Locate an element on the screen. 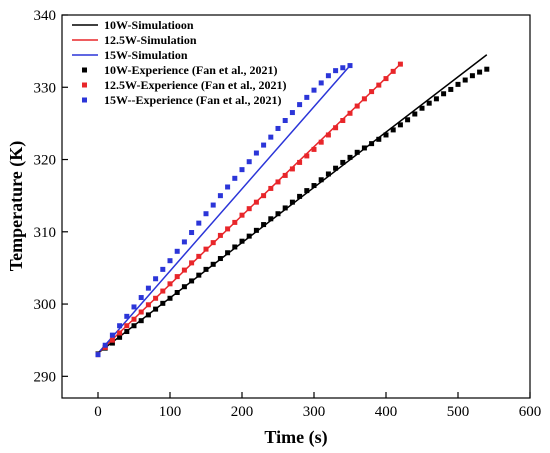 The width and height of the screenshot is (550, 453). x-tick-label: 0 is located at coordinates (98, 412).